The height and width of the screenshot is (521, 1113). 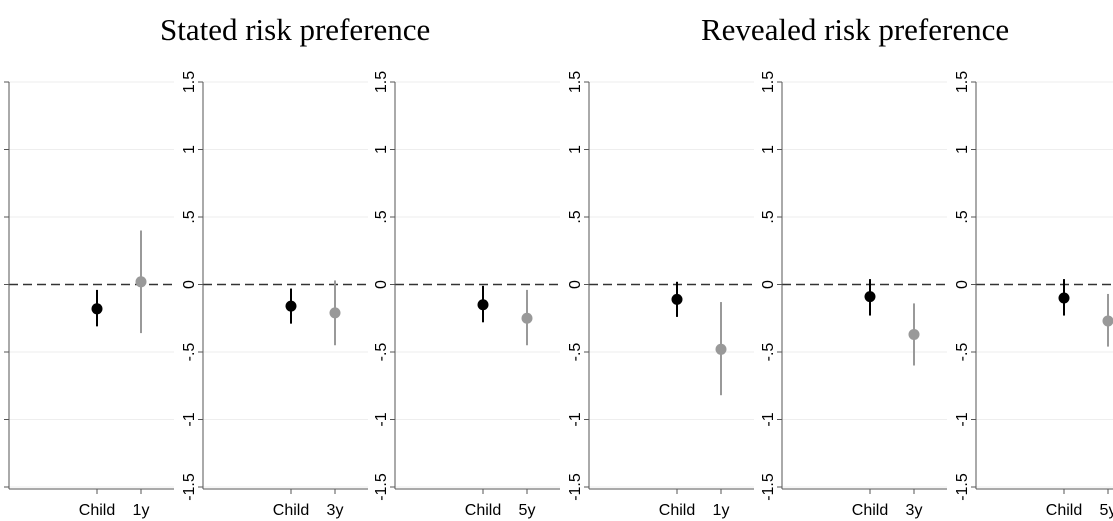 I want to click on panel-5: -1.5 -1 -.5 0 .5 1 1.5 Child 3y, so click(x=853, y=295).